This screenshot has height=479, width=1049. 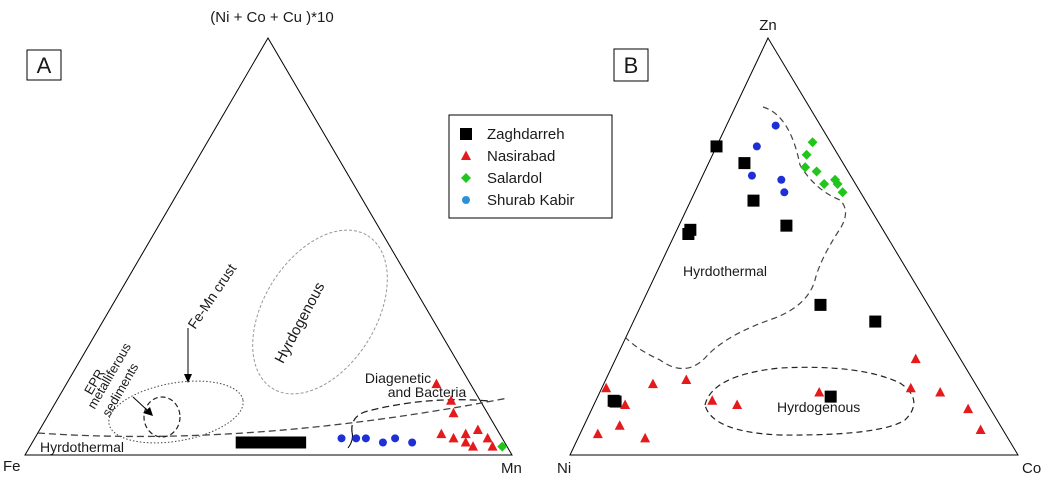 What do you see at coordinates (188, 378) in the screenshot?
I see `femn-crust-arrowhead-a` at bounding box center [188, 378].